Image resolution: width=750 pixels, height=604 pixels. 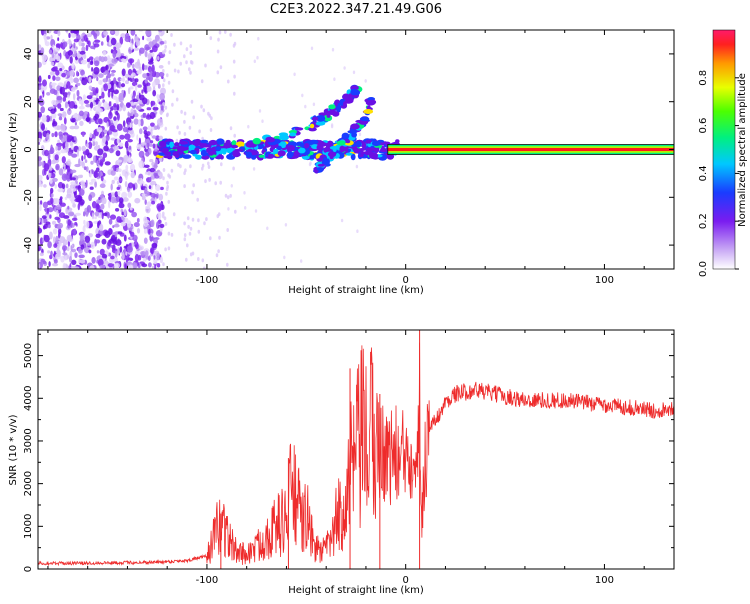 What do you see at coordinates (406, 280) in the screenshot?
I see `x-tick-label: 0` at bounding box center [406, 280].